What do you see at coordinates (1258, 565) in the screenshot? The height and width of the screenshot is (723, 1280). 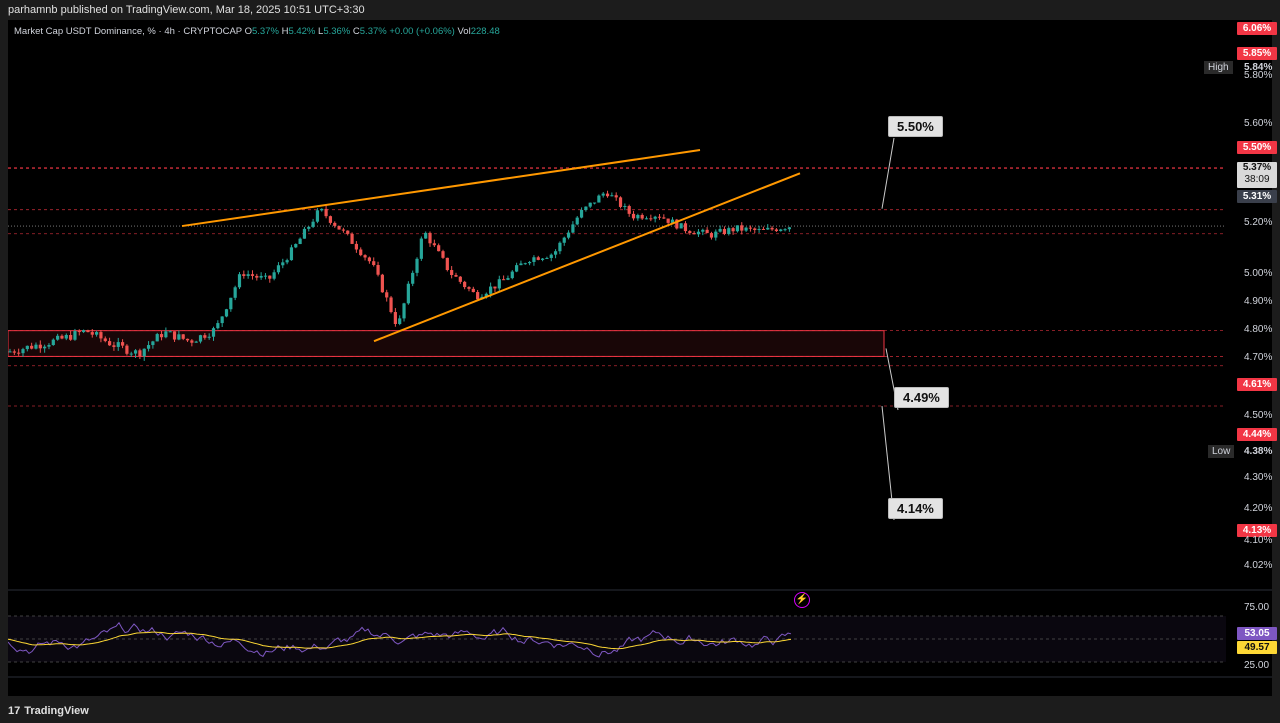 I see `price-tick-402: 4.02%` at bounding box center [1258, 565].